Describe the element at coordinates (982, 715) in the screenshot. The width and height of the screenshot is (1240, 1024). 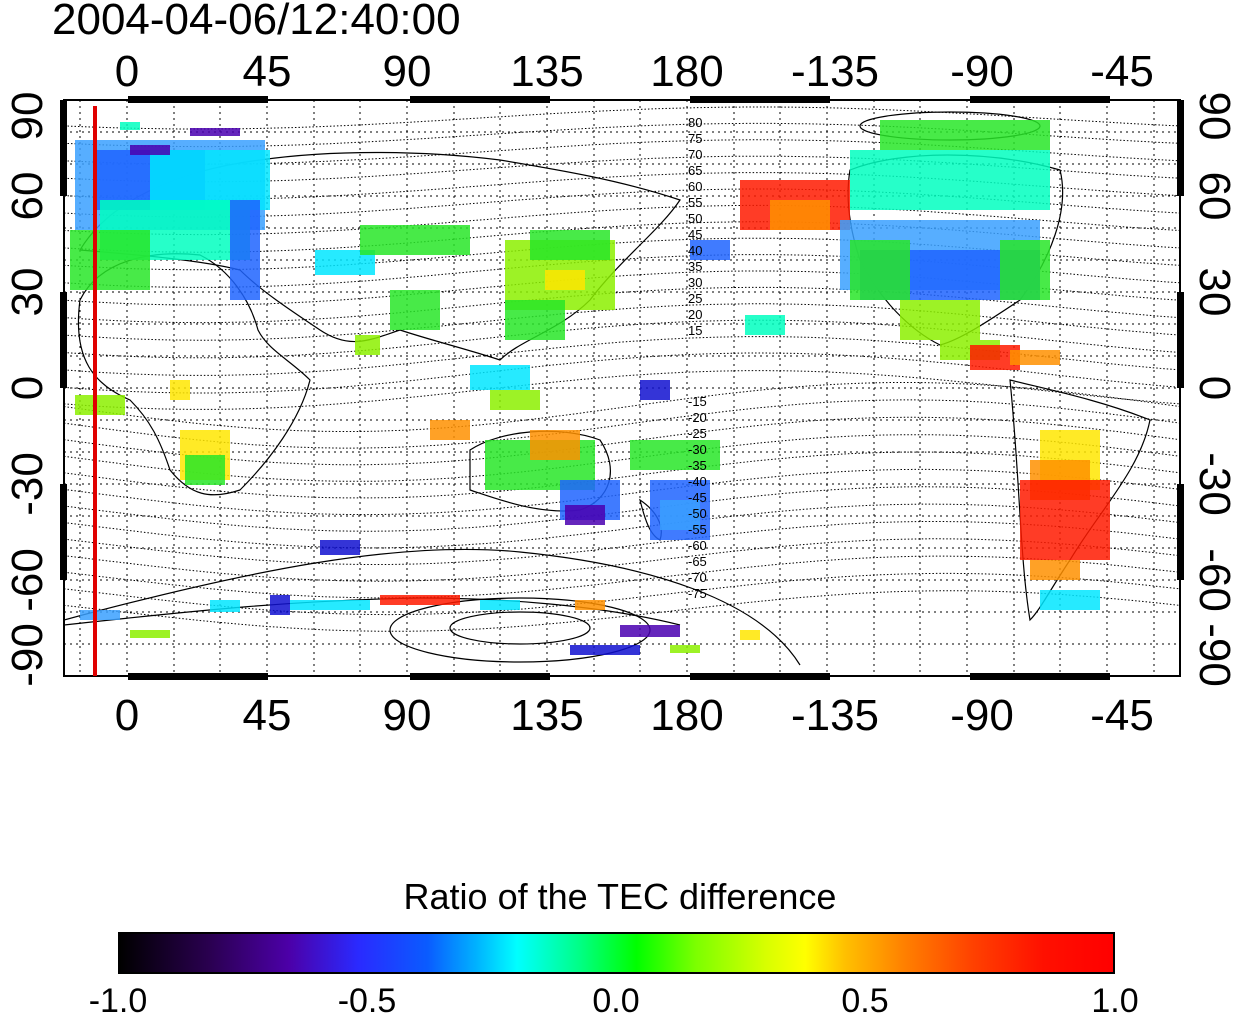
I see `bottom-lon-label: -90` at that location.